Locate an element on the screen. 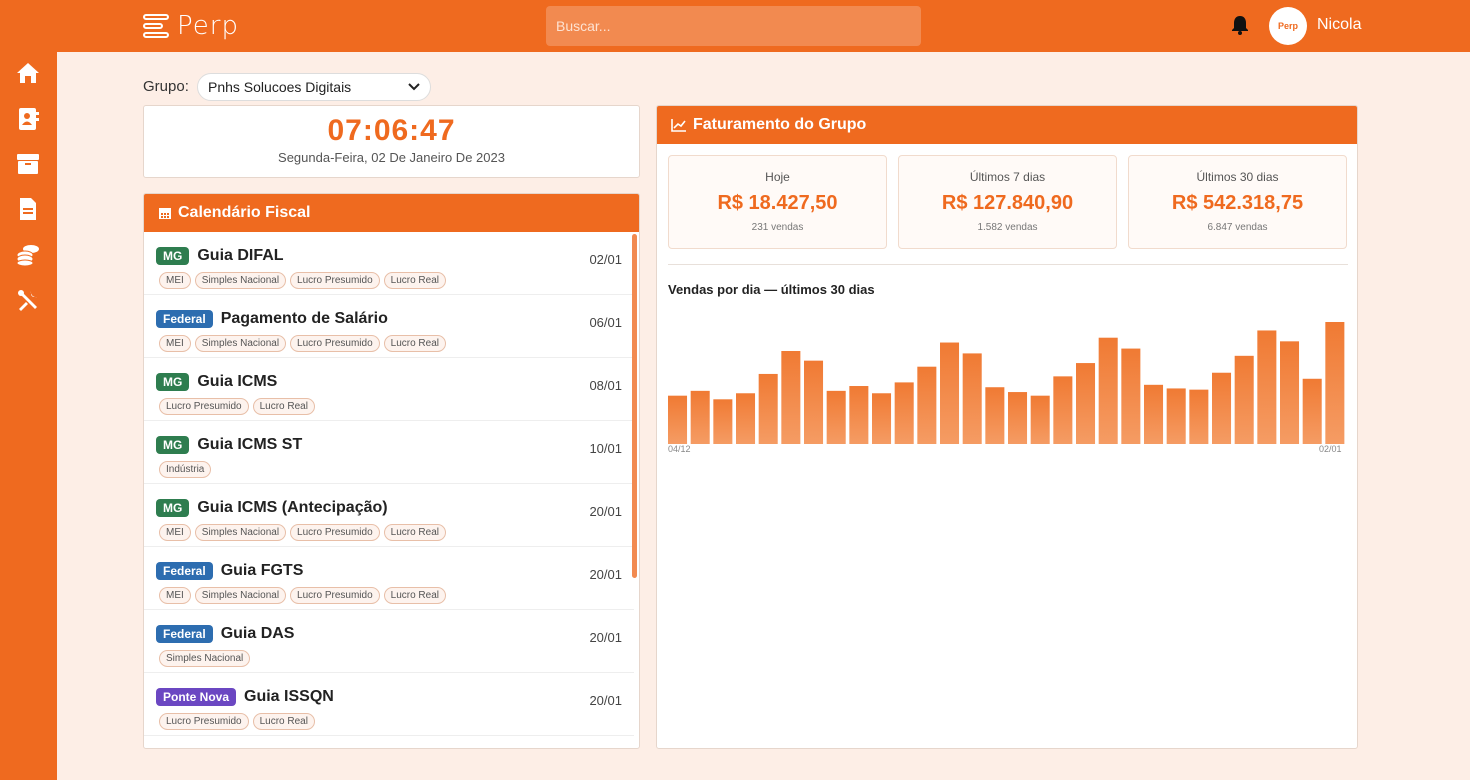 Image resolution: width=1470 pixels, height=780 pixels. calendar-item-title: Pagamento de Salário is located at coordinates (304, 318).